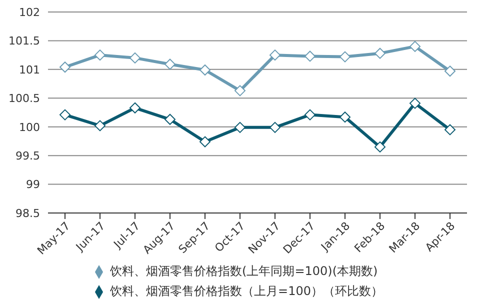 The width and height of the screenshot is (485, 305). I want to click on y-tick-label: 99.5, so click(28, 155).